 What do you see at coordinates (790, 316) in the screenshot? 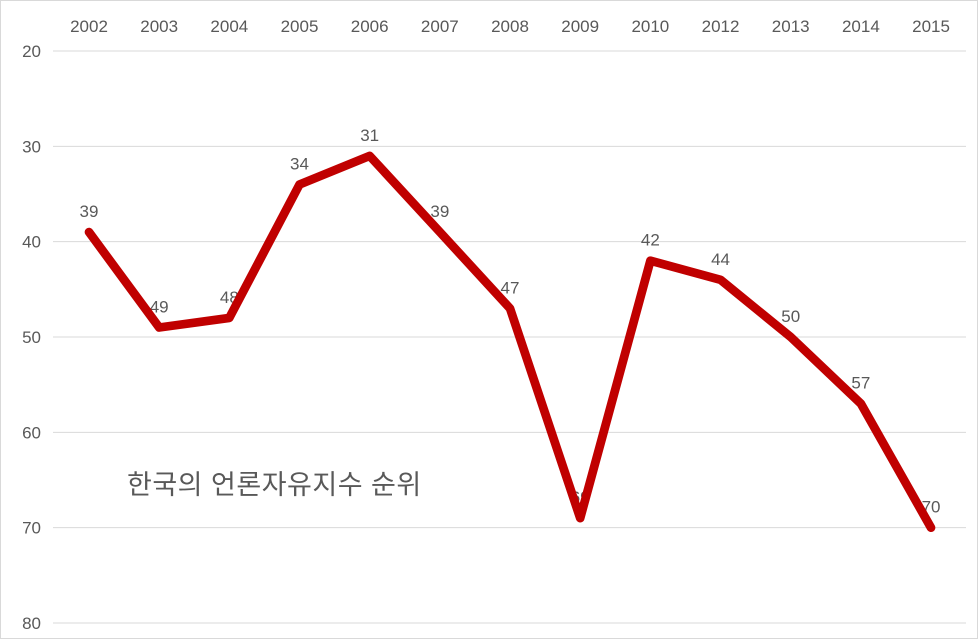
I see `data-label: 50` at bounding box center [790, 316].